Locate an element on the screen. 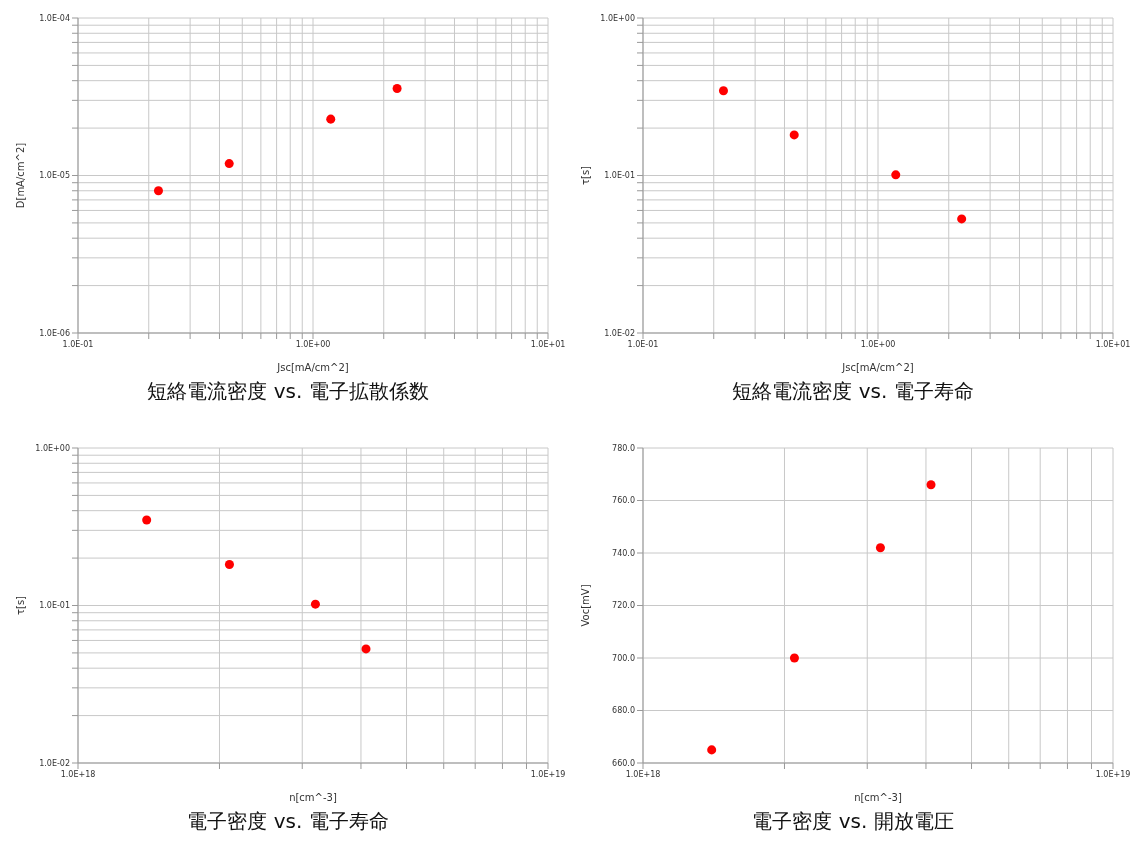 The width and height of the screenshot is (1141, 852). text: 電子密度 vs. 開放電圧 is located at coordinates (853, 821).